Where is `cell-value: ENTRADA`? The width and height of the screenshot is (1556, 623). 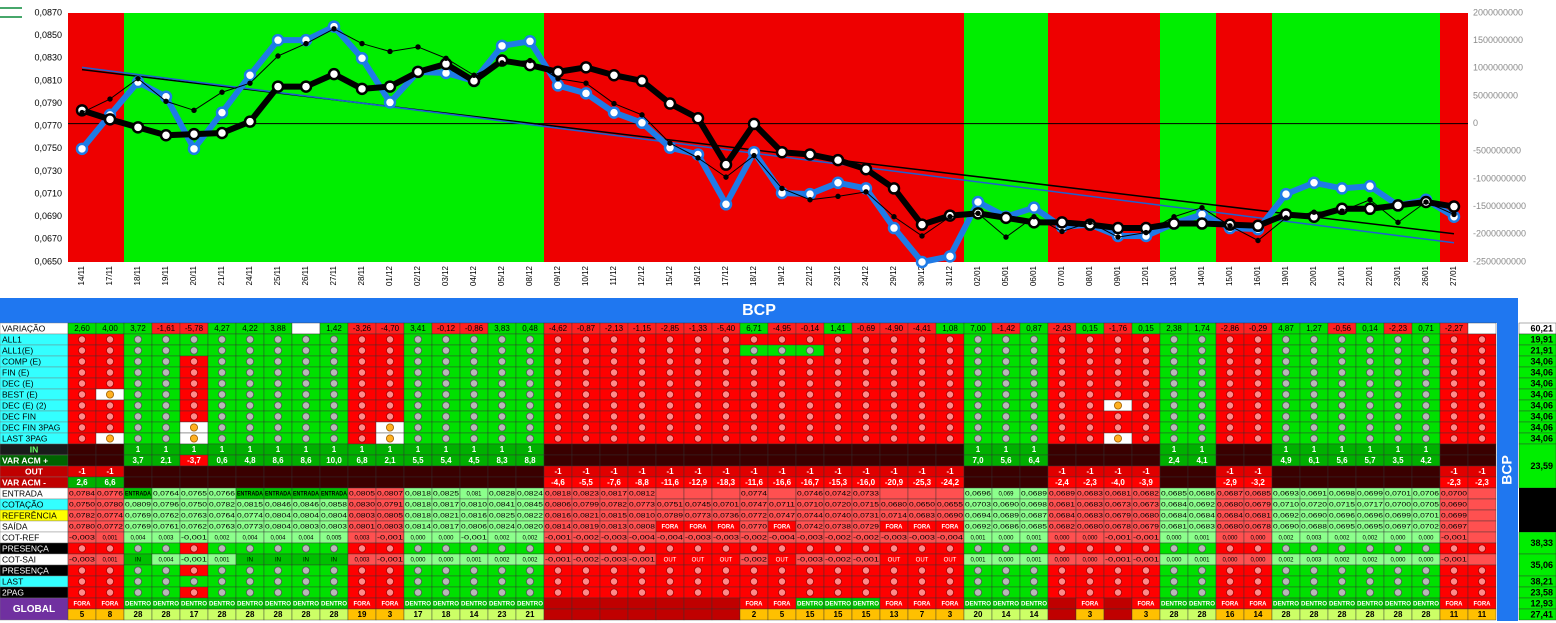 cell-value: ENTRADA is located at coordinates (278, 495).